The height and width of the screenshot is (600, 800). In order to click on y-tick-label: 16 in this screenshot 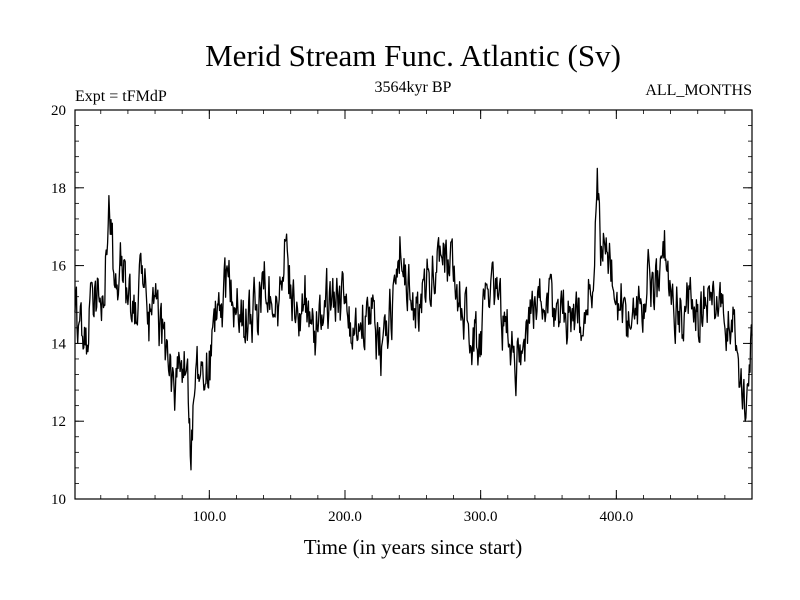, I will do `click(59, 267)`.